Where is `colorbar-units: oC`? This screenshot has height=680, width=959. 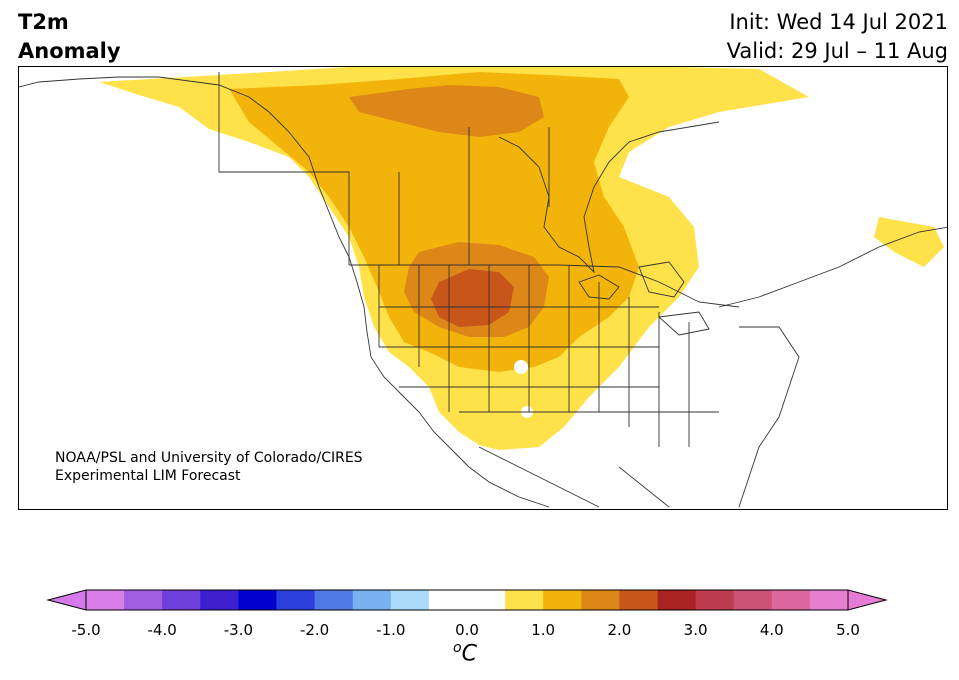
colorbar-units: oC is located at coordinates (465, 653).